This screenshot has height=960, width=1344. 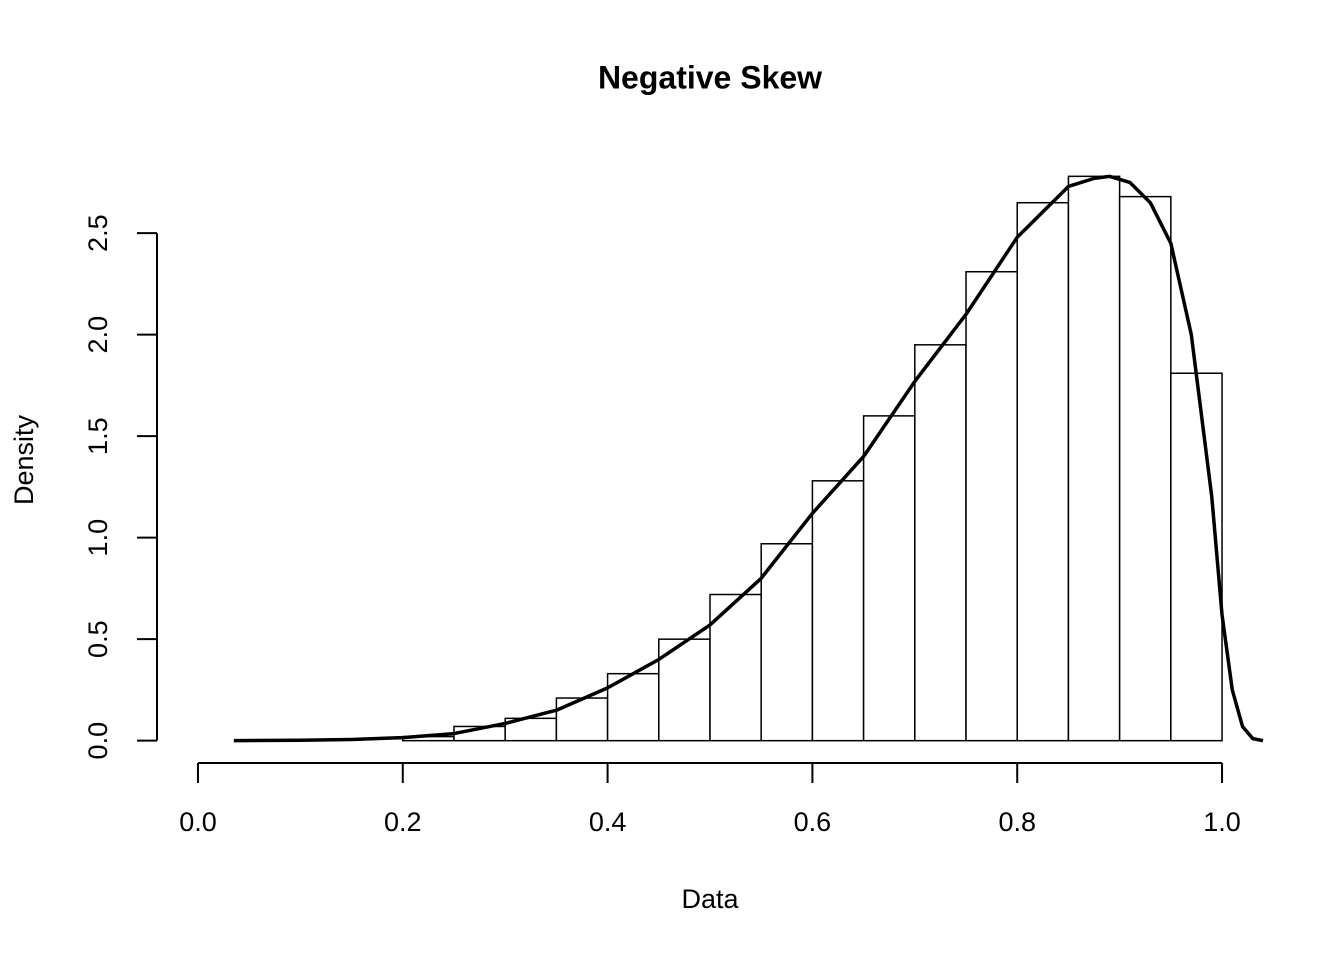 I want to click on y-tick-label: 2.5, so click(x=98, y=233).